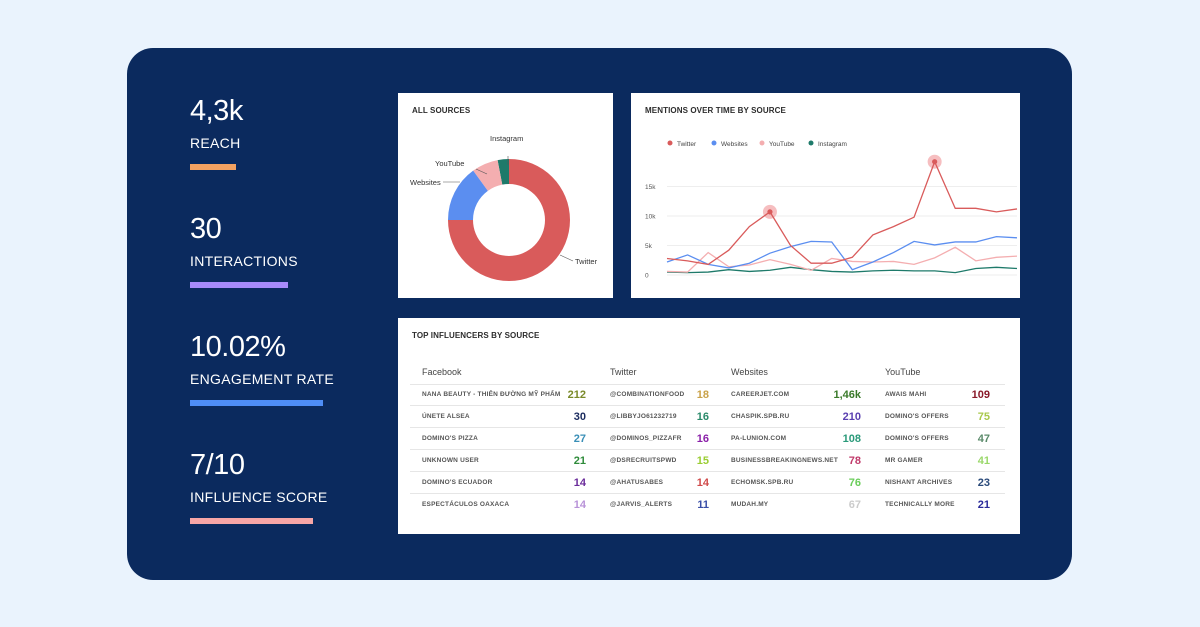  I want to click on influencer-name: @JARVIS_ALERTS, so click(641, 504).